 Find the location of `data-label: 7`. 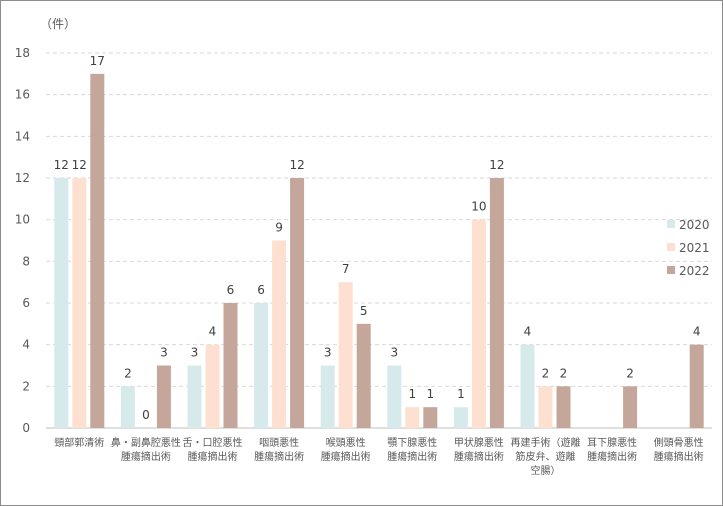

data-label: 7 is located at coordinates (346, 269).